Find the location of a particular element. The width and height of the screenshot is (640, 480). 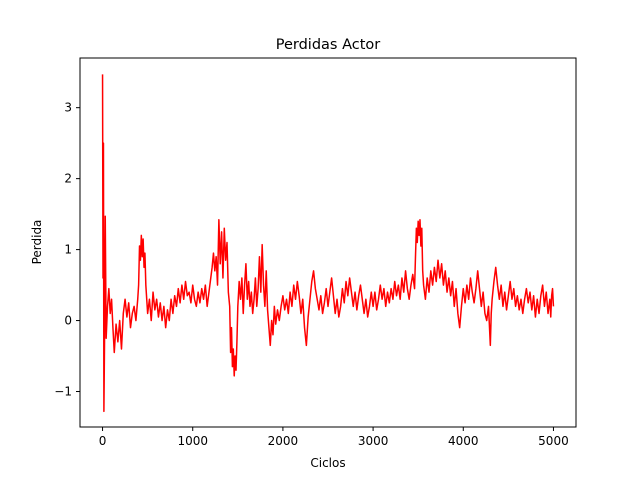

x-tick-label: 5000 is located at coordinates (553, 441).